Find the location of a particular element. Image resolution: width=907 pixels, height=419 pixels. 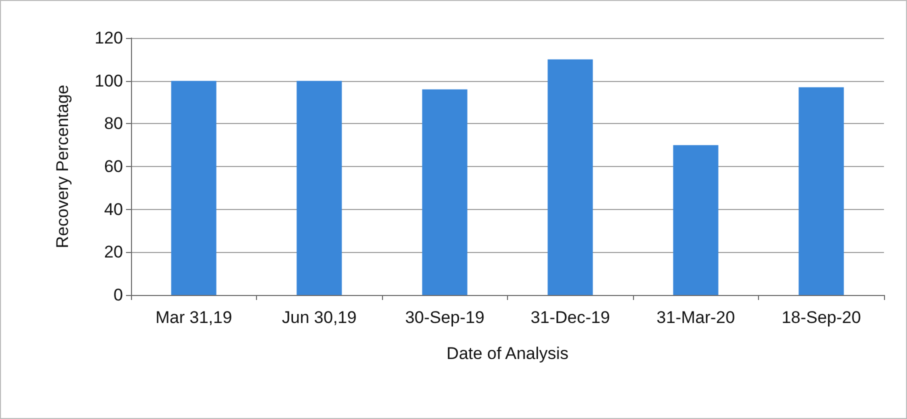

y-tick-label: 100 is located at coordinates (108, 80).